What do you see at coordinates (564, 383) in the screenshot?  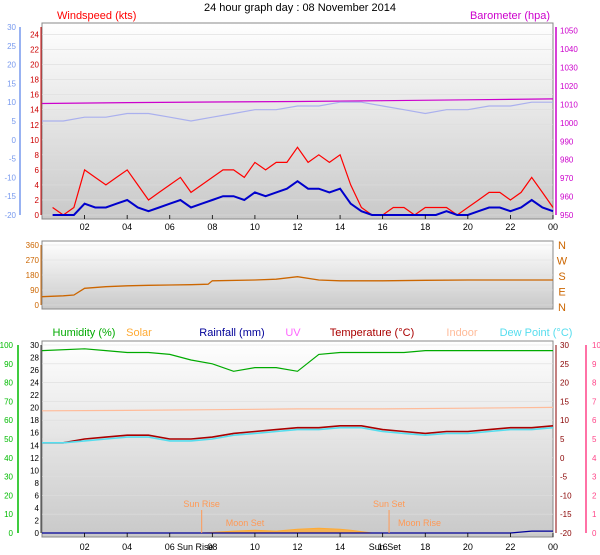 I see `temperature-tick: 20` at bounding box center [564, 383].